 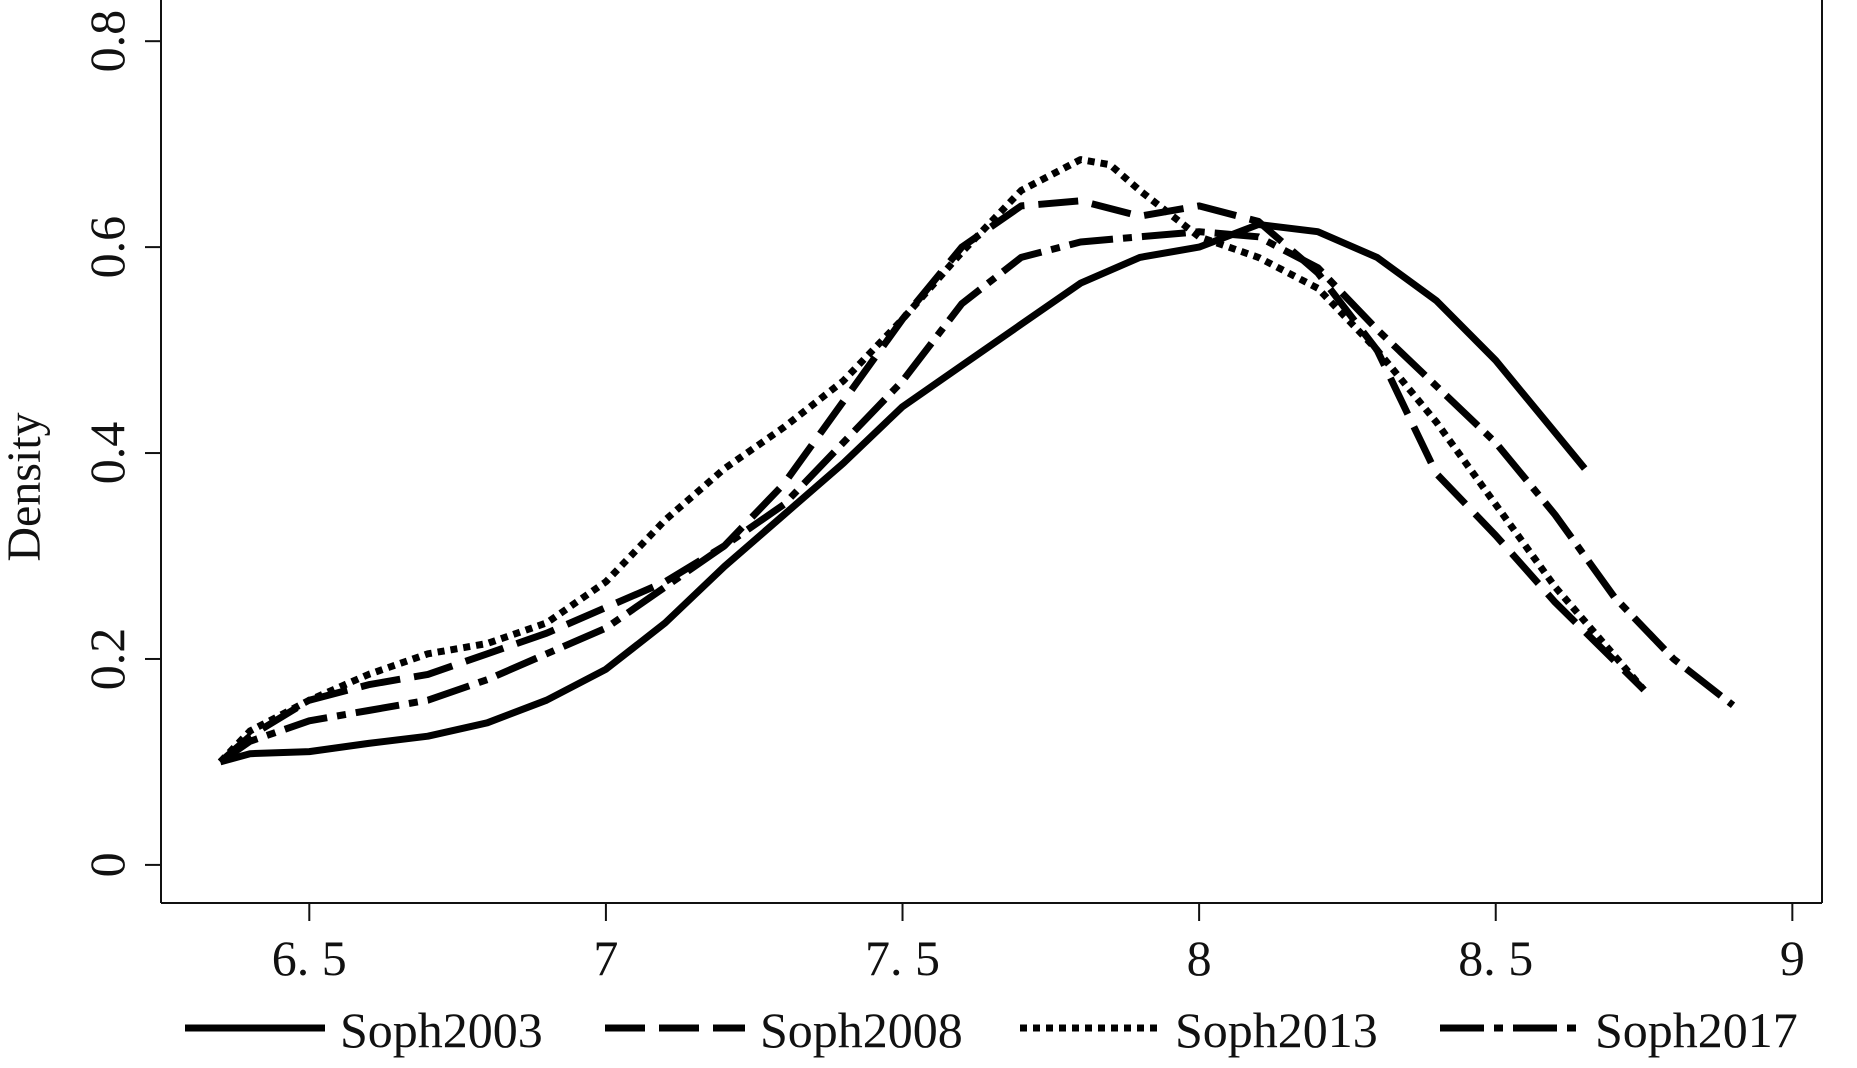 What do you see at coordinates (991, 1030) in the screenshot?
I see `legend: Soph2003 Soph2008 Soph2013 Soph2017` at bounding box center [991, 1030].